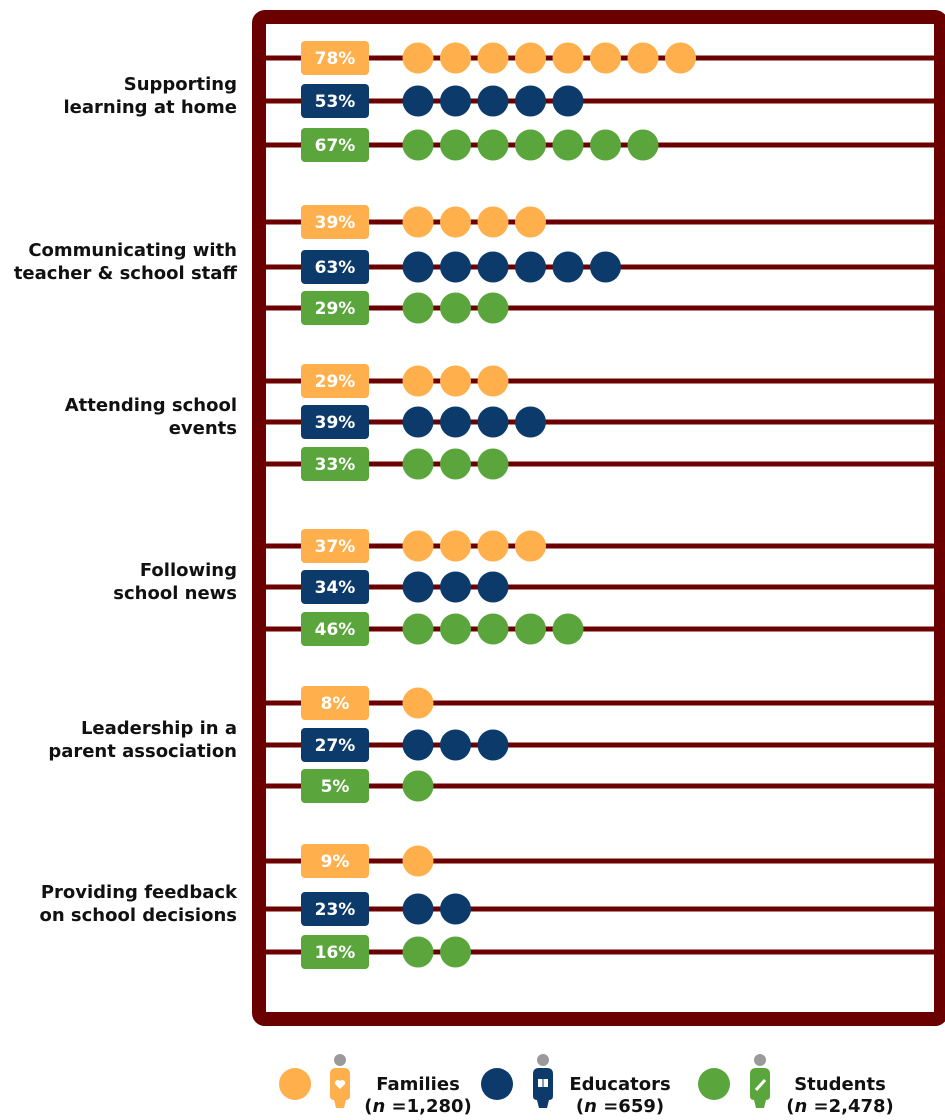  I want to click on value-badge-communicating-with-teacher-and-school-staff-students, so click(335, 308).